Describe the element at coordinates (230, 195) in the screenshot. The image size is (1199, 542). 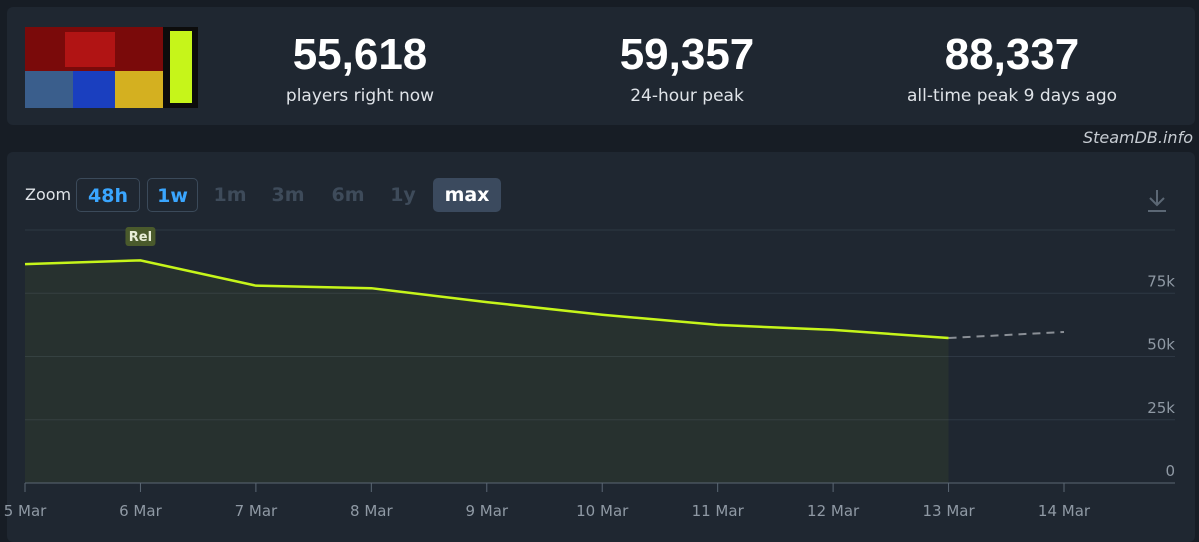
I see `zoom-button: 1m` at that location.